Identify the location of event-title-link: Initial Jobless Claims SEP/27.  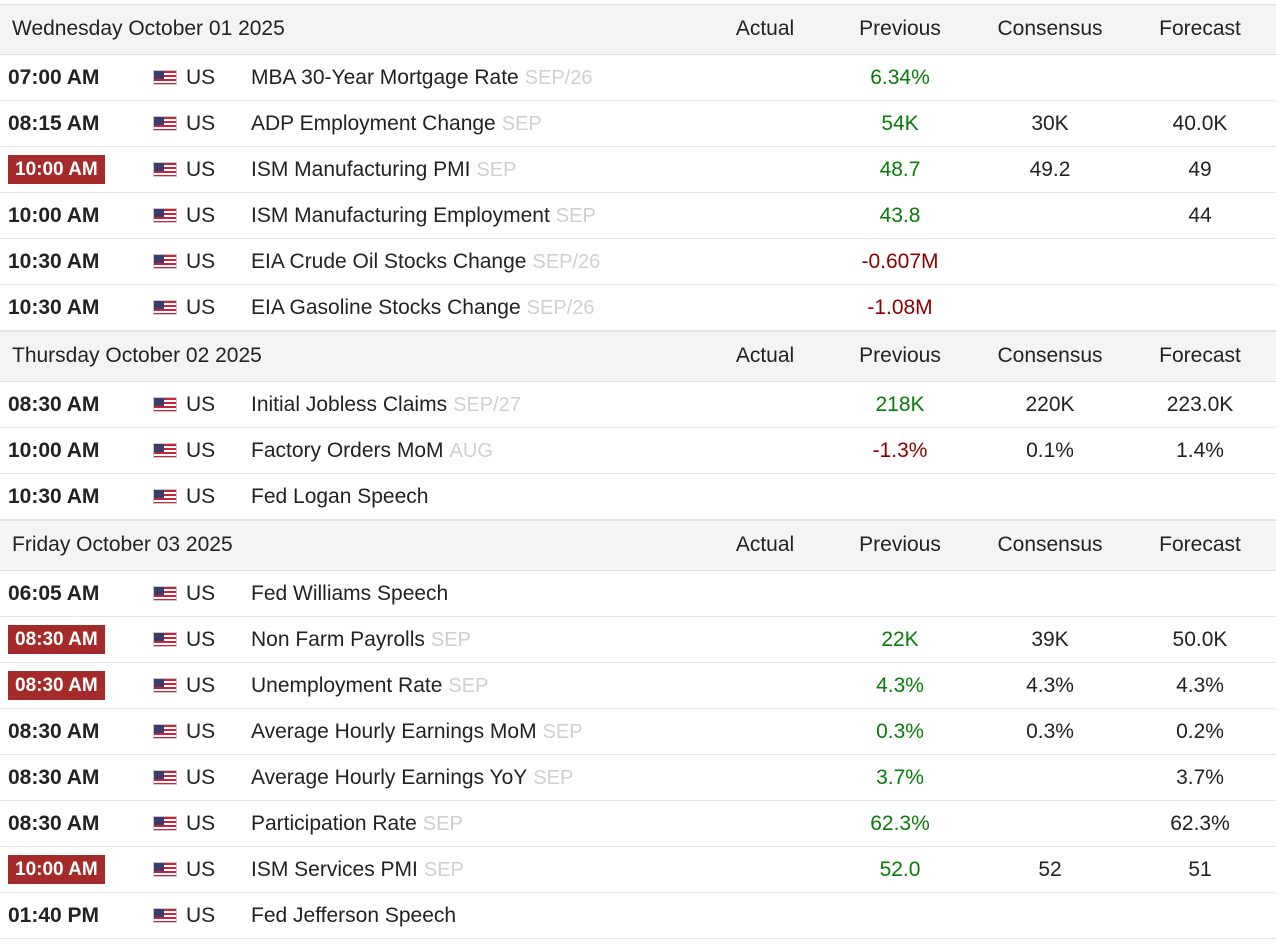
(386, 404).